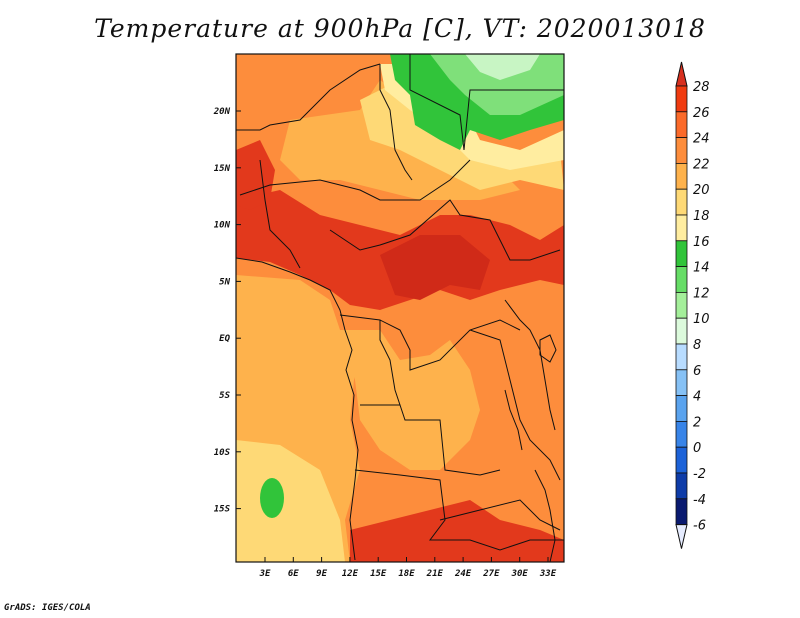 Image resolution: width=800 pixels, height=618 pixels. I want to click on lat-tick-label: 10S, so click(222, 453).